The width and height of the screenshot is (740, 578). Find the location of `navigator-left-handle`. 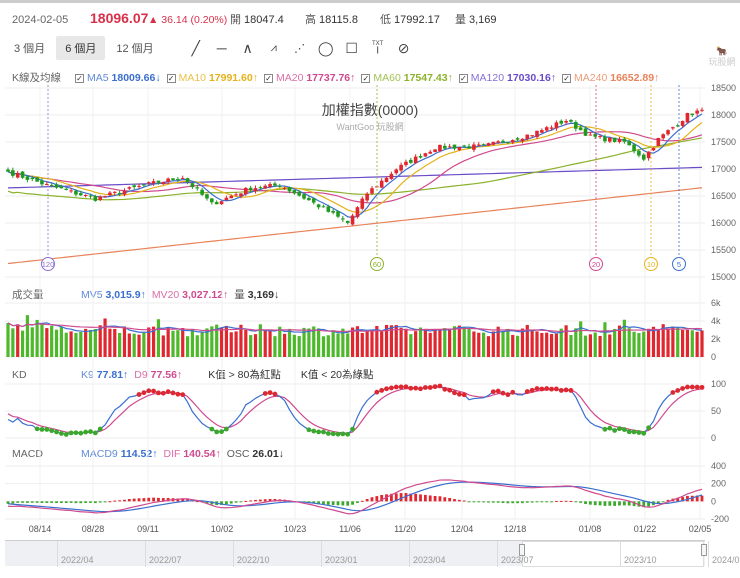

navigator-left-handle is located at coordinates (522, 550).